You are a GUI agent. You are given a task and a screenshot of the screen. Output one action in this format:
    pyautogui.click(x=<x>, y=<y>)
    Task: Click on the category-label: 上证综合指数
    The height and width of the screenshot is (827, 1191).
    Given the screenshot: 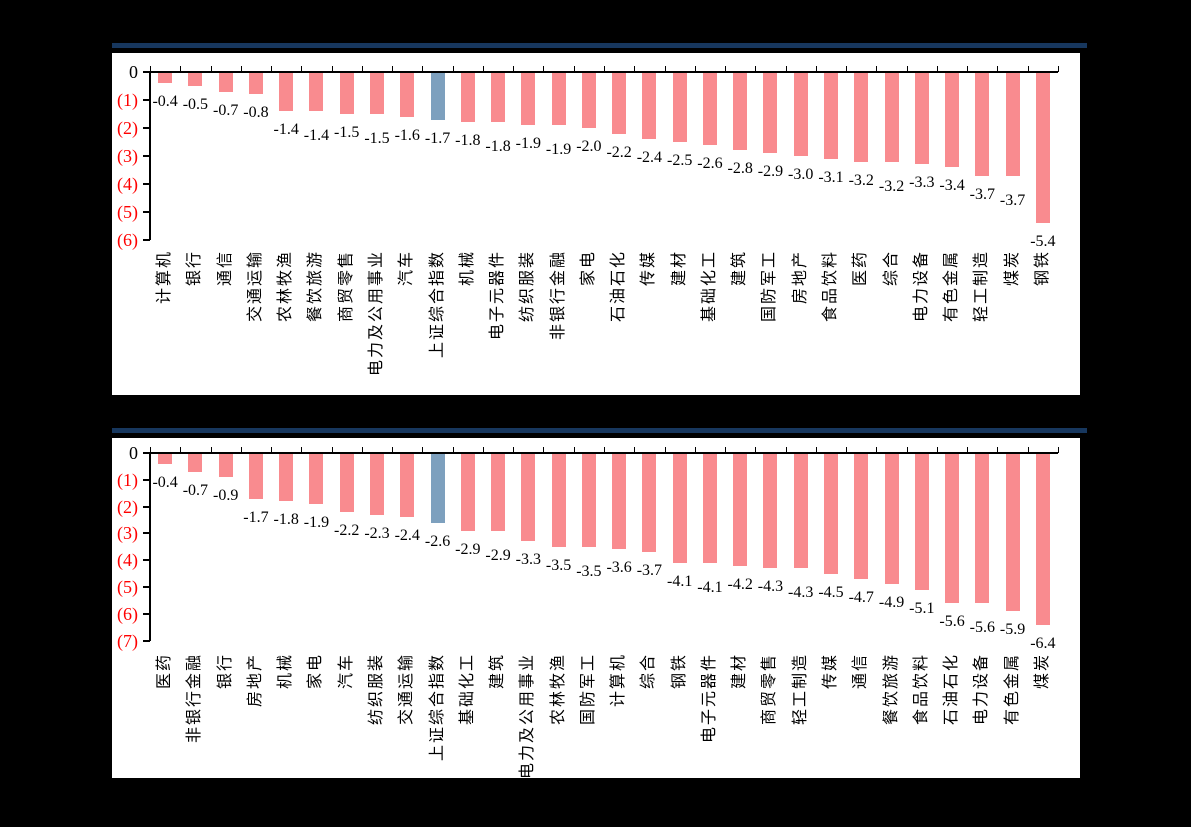 What is the action you would take?
    pyautogui.click(x=437, y=707)
    